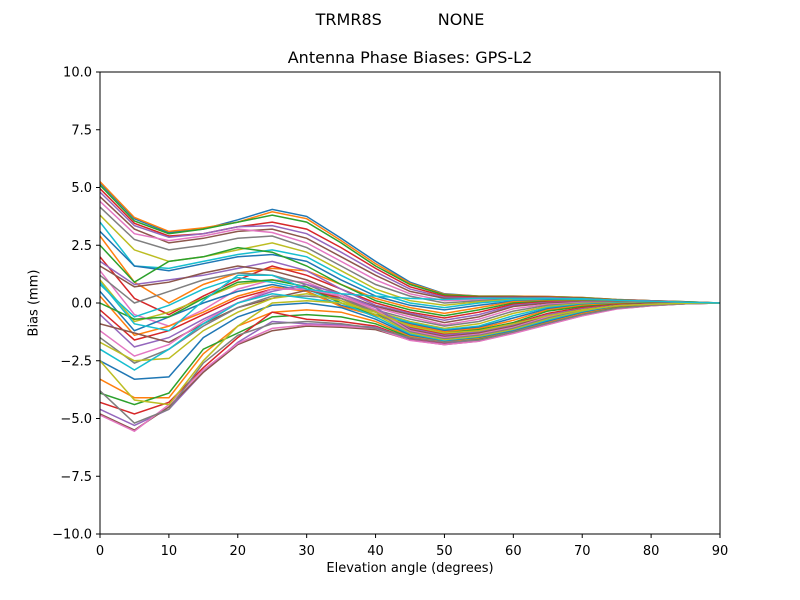  I want to click on x-axis-ticks: 0 10 20 30 40 50 60 70 80 90, so click(412, 546).